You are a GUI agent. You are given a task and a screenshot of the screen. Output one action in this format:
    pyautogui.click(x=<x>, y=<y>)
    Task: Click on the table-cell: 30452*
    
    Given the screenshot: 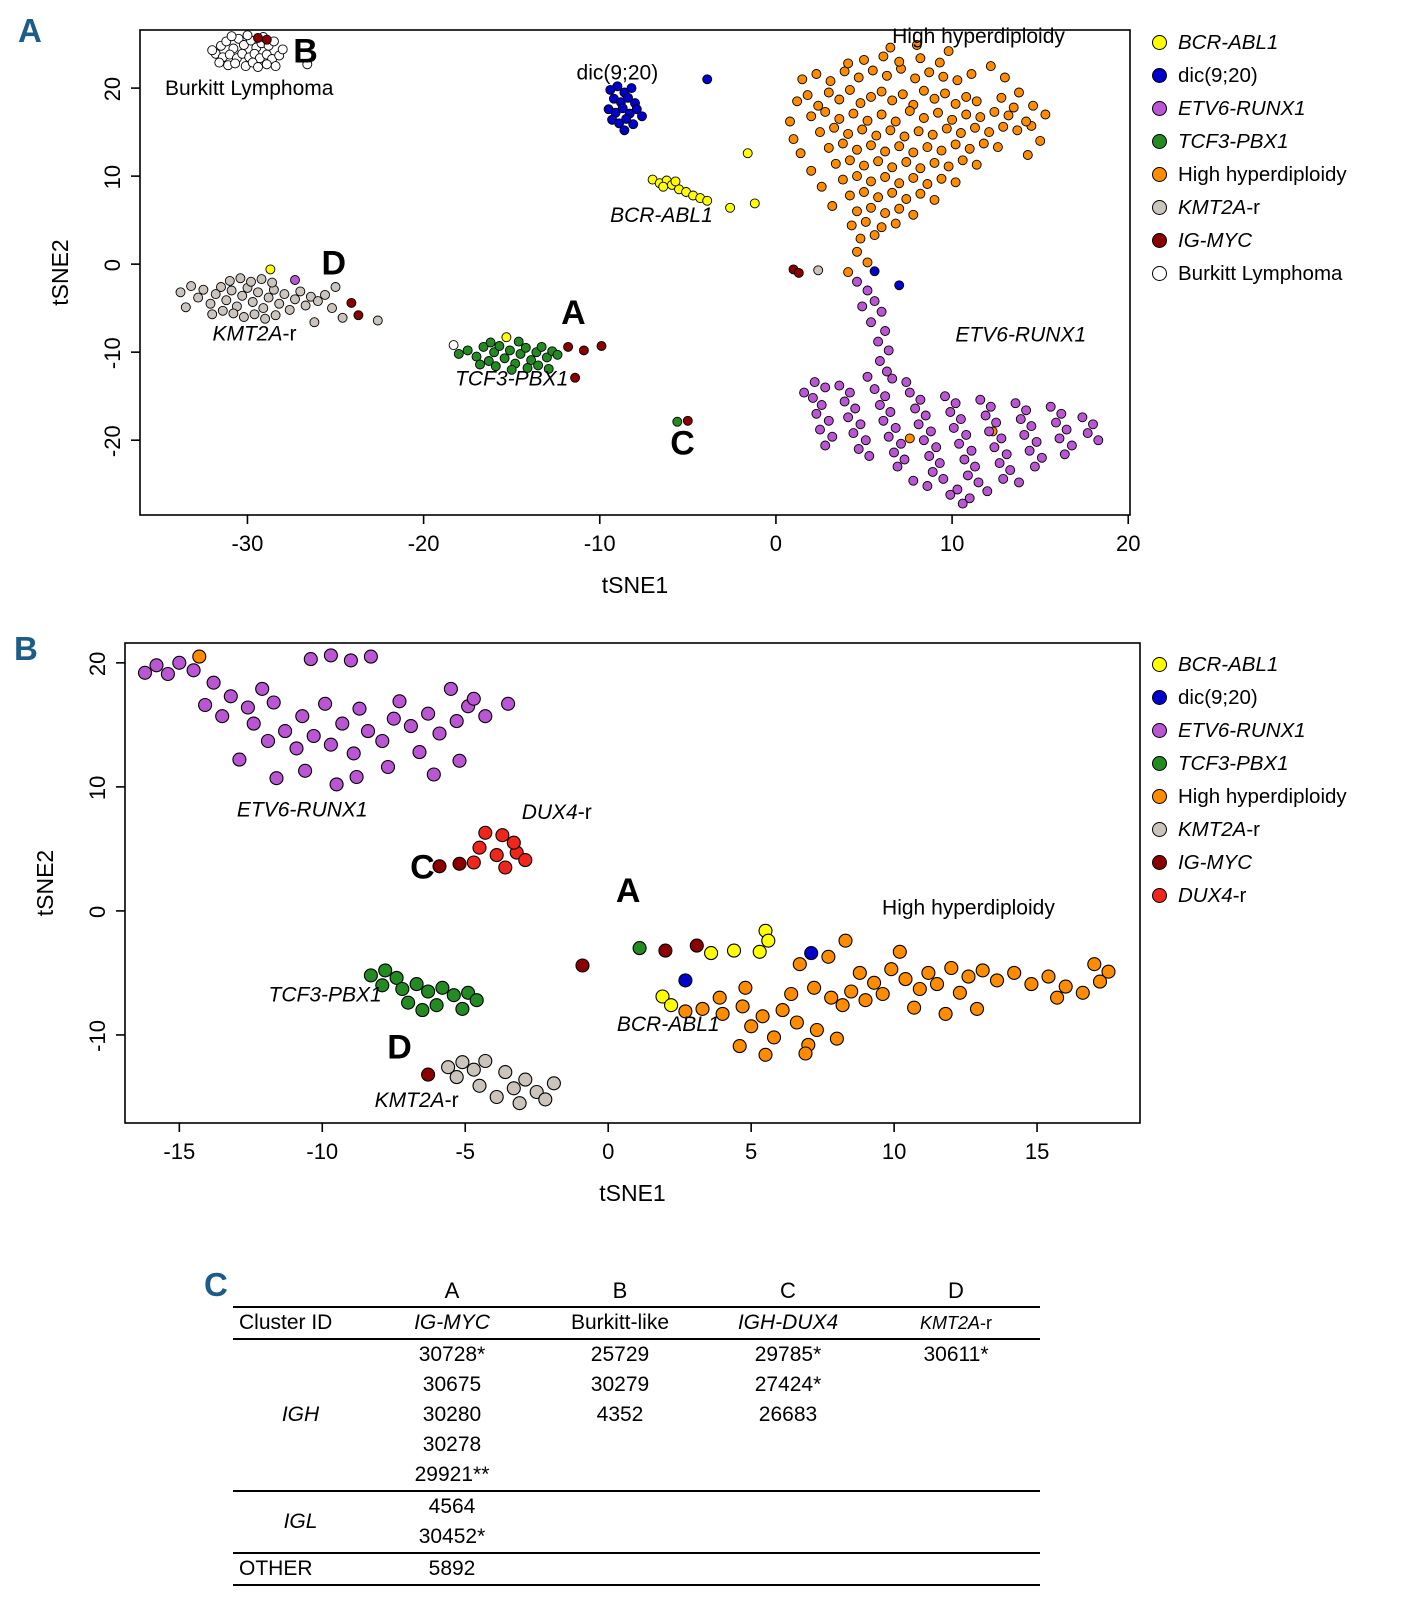 What is the action you would take?
    pyautogui.click(x=452, y=1536)
    